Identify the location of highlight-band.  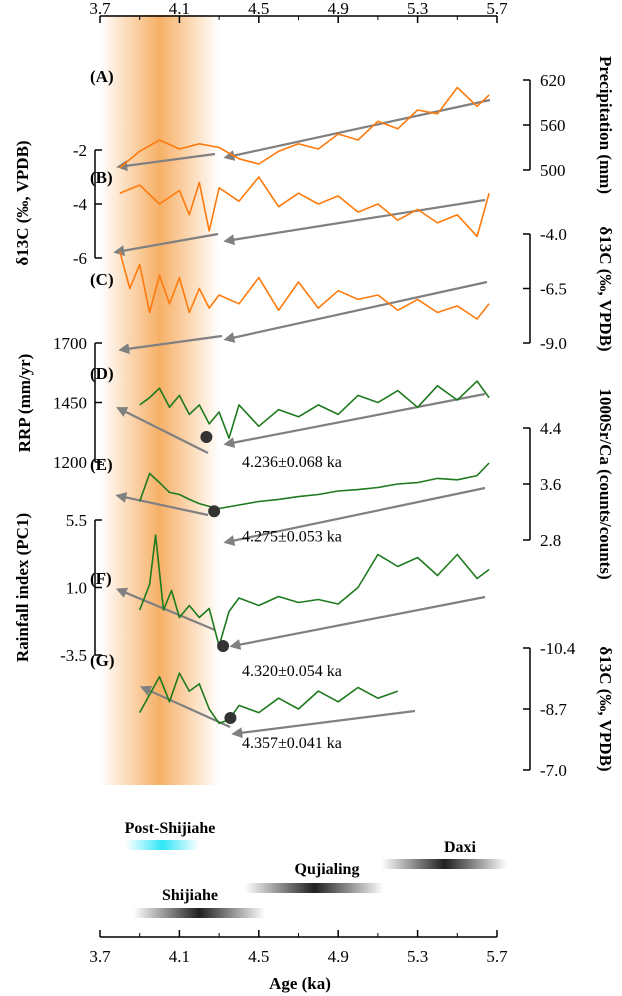
(160, 400).